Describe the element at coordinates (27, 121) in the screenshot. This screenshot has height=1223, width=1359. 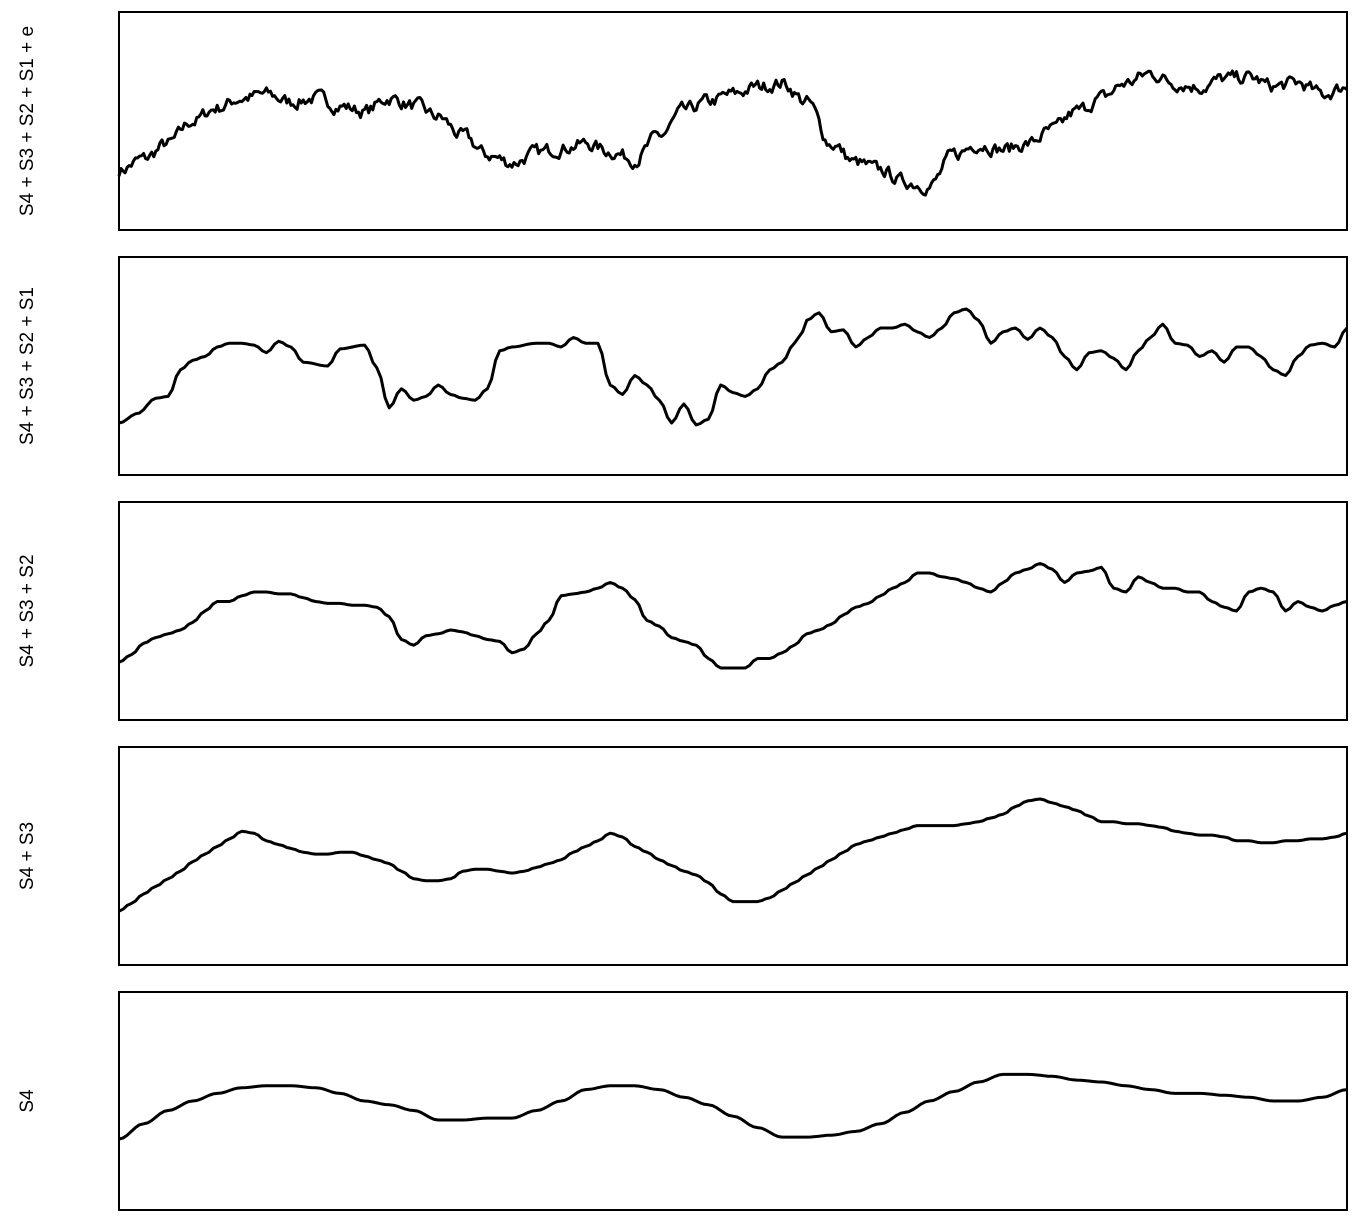
I see `panel-1-ylabel: S4 + S3 + S2 + S1 + e` at that location.